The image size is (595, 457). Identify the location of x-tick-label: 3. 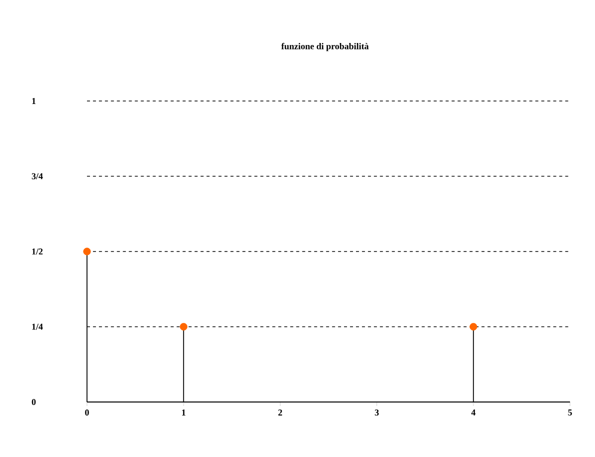
(376, 413).